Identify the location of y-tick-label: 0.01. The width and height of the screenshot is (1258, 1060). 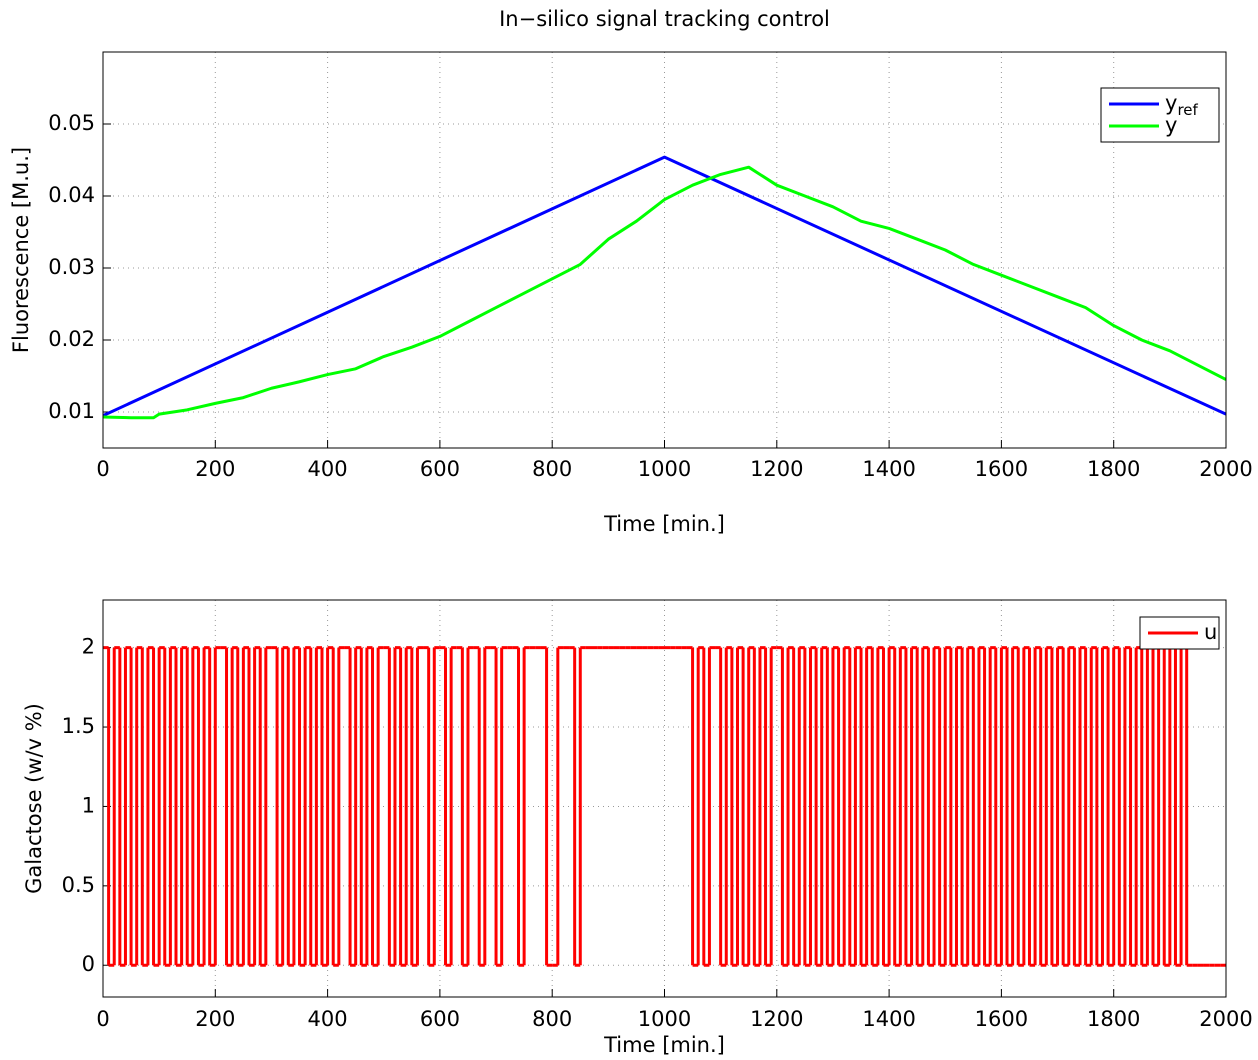
(71, 411).